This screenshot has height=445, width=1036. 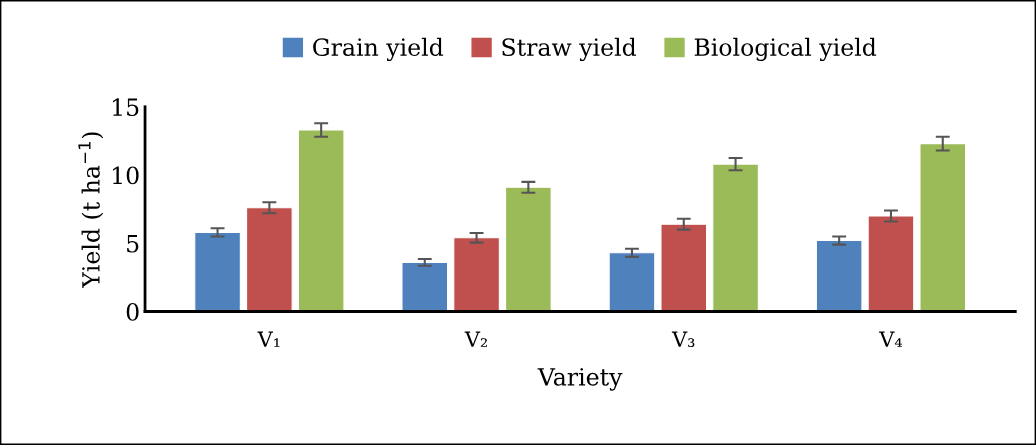 I want to click on y-tick-label: 0, so click(x=132, y=311).